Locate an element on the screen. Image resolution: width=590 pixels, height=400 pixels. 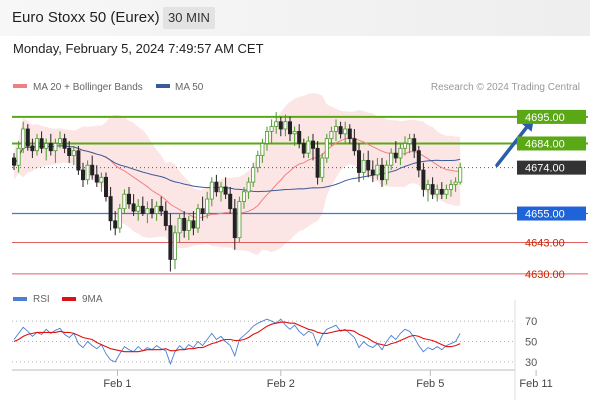
x-tick-label-feb-2: Feb 2 is located at coordinates (281, 384).